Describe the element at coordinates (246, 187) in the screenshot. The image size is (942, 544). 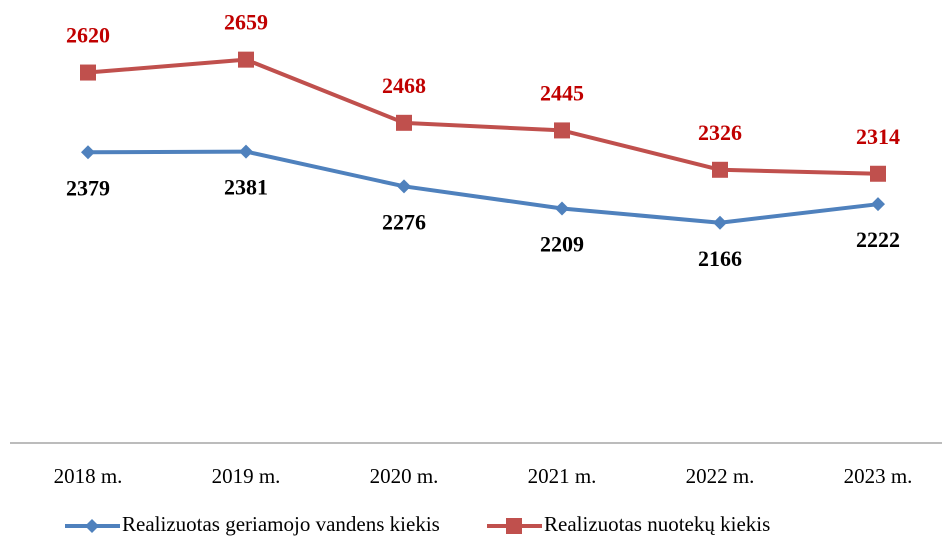
I see `data-label: 2381` at that location.